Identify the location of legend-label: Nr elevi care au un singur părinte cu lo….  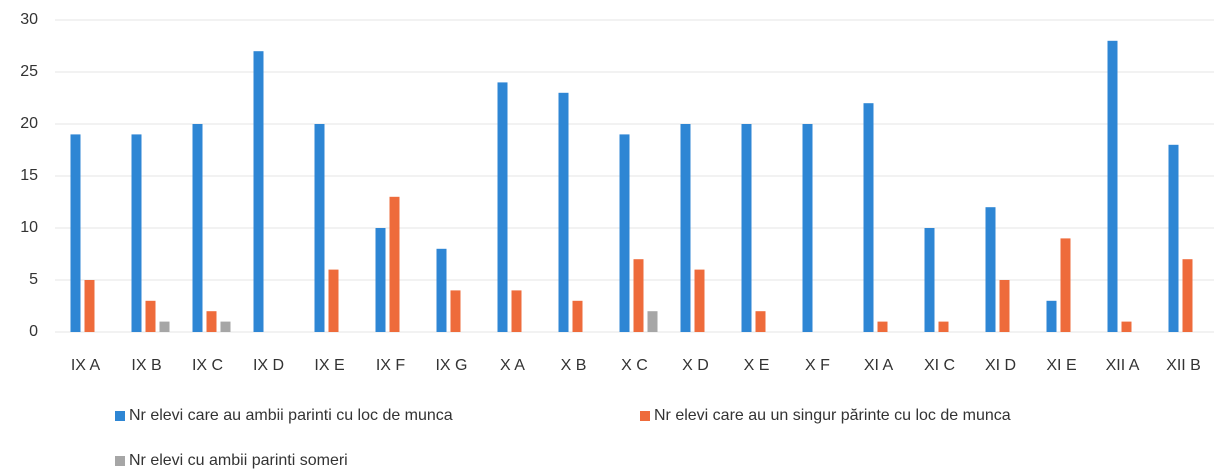
(832, 415).